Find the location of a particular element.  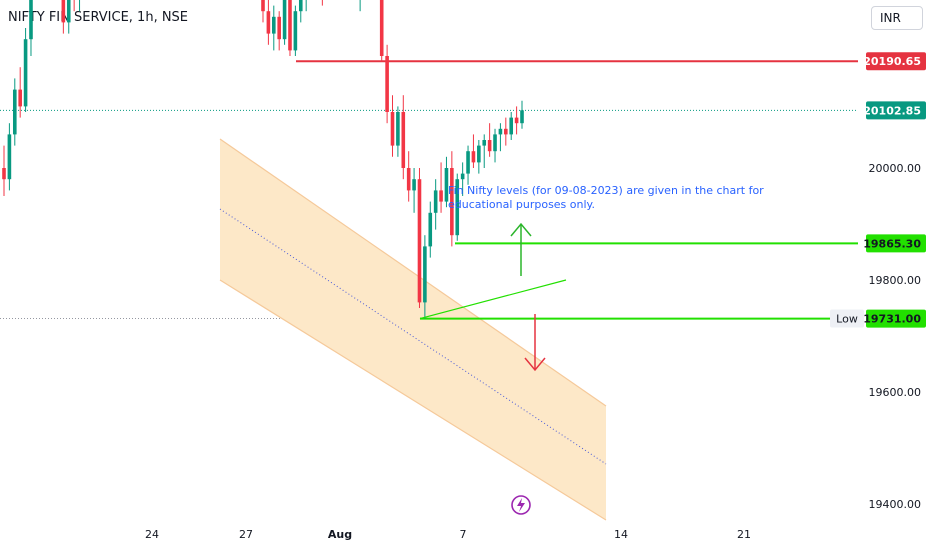

lightning-icon is located at coordinates (521, 505).